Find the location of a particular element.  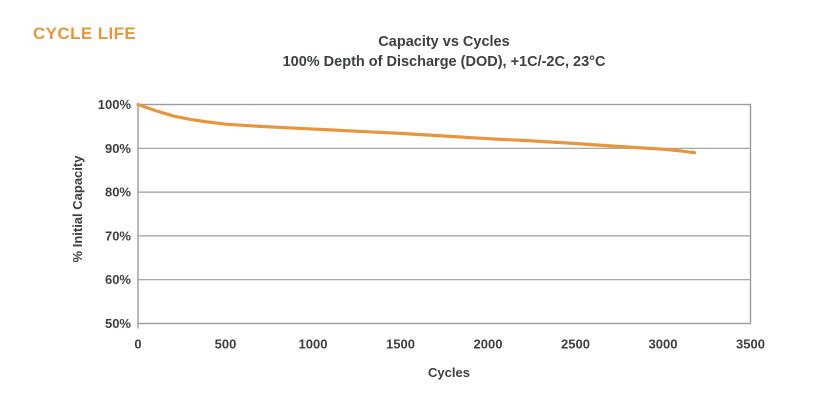

y-tick-label: 80% is located at coordinates (118, 192).